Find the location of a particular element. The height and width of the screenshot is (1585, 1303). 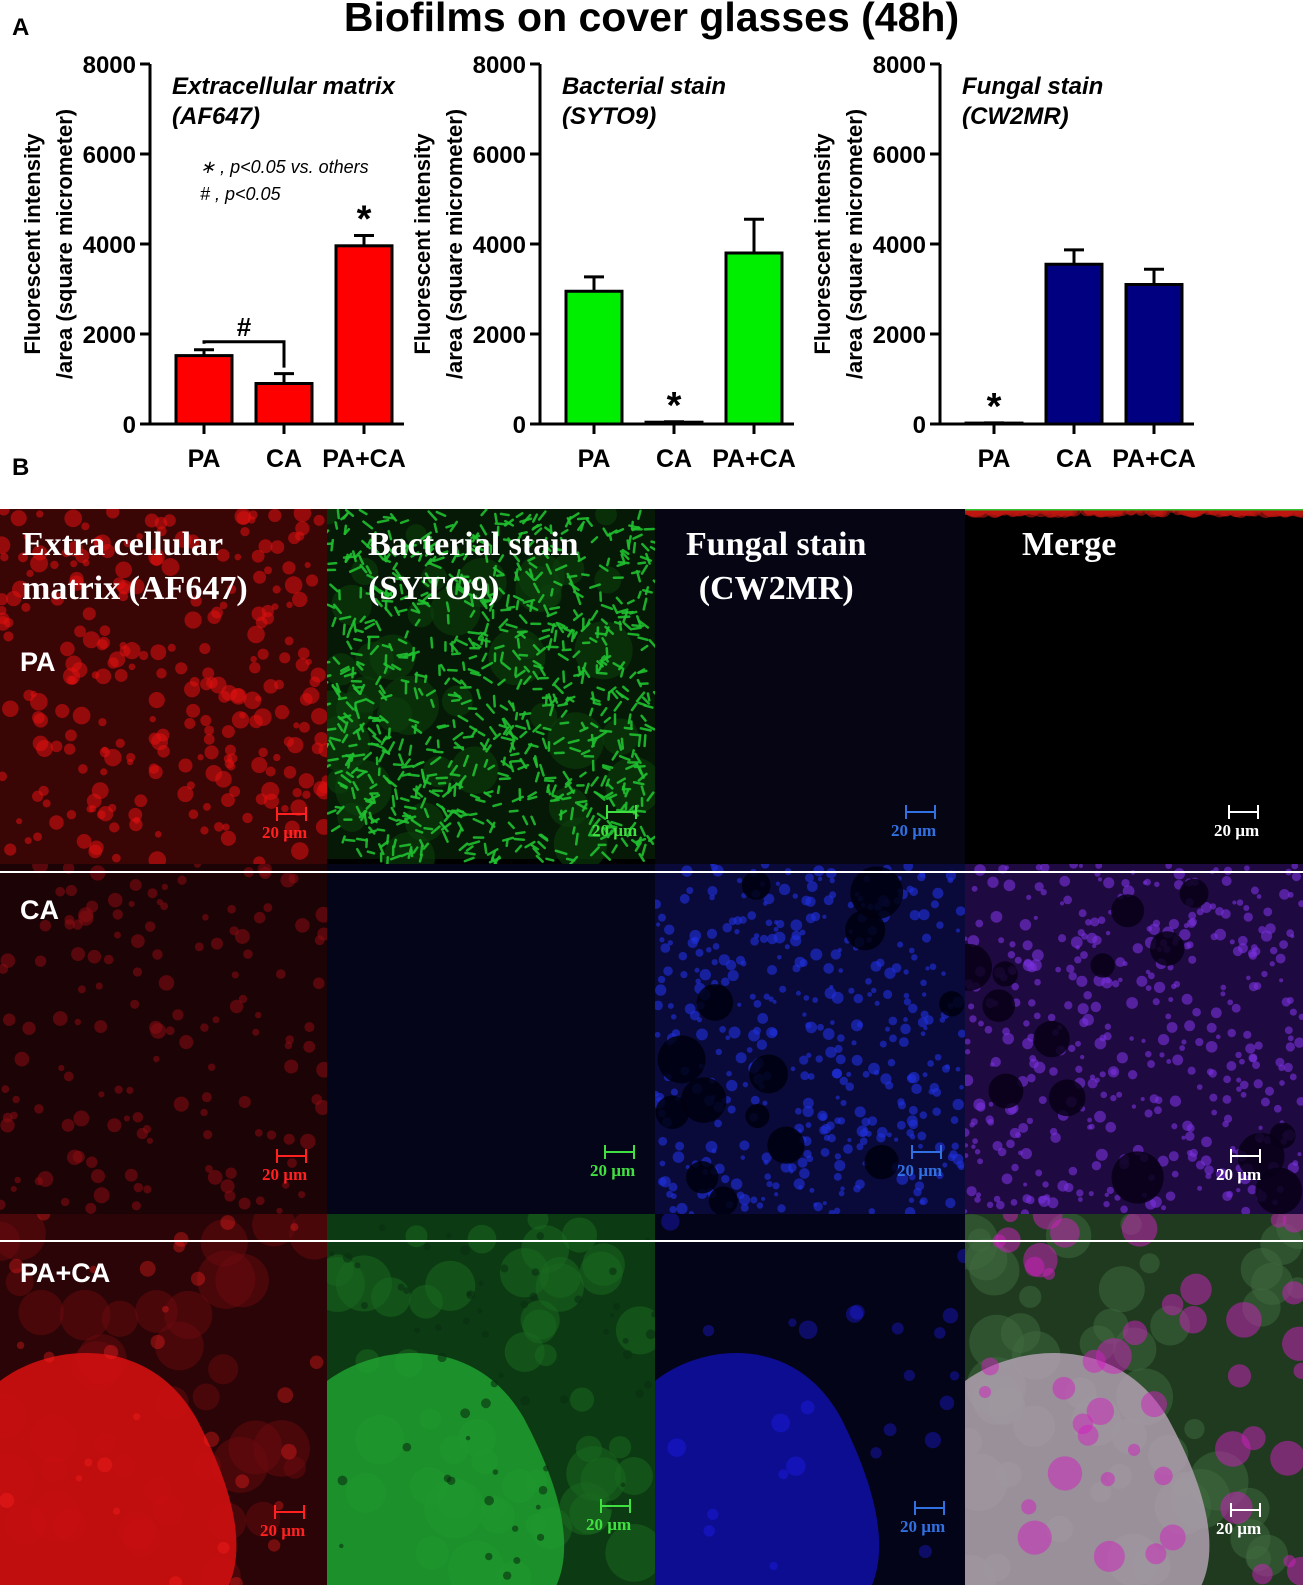

micrograph-pa-matrix is located at coordinates (163, 686).